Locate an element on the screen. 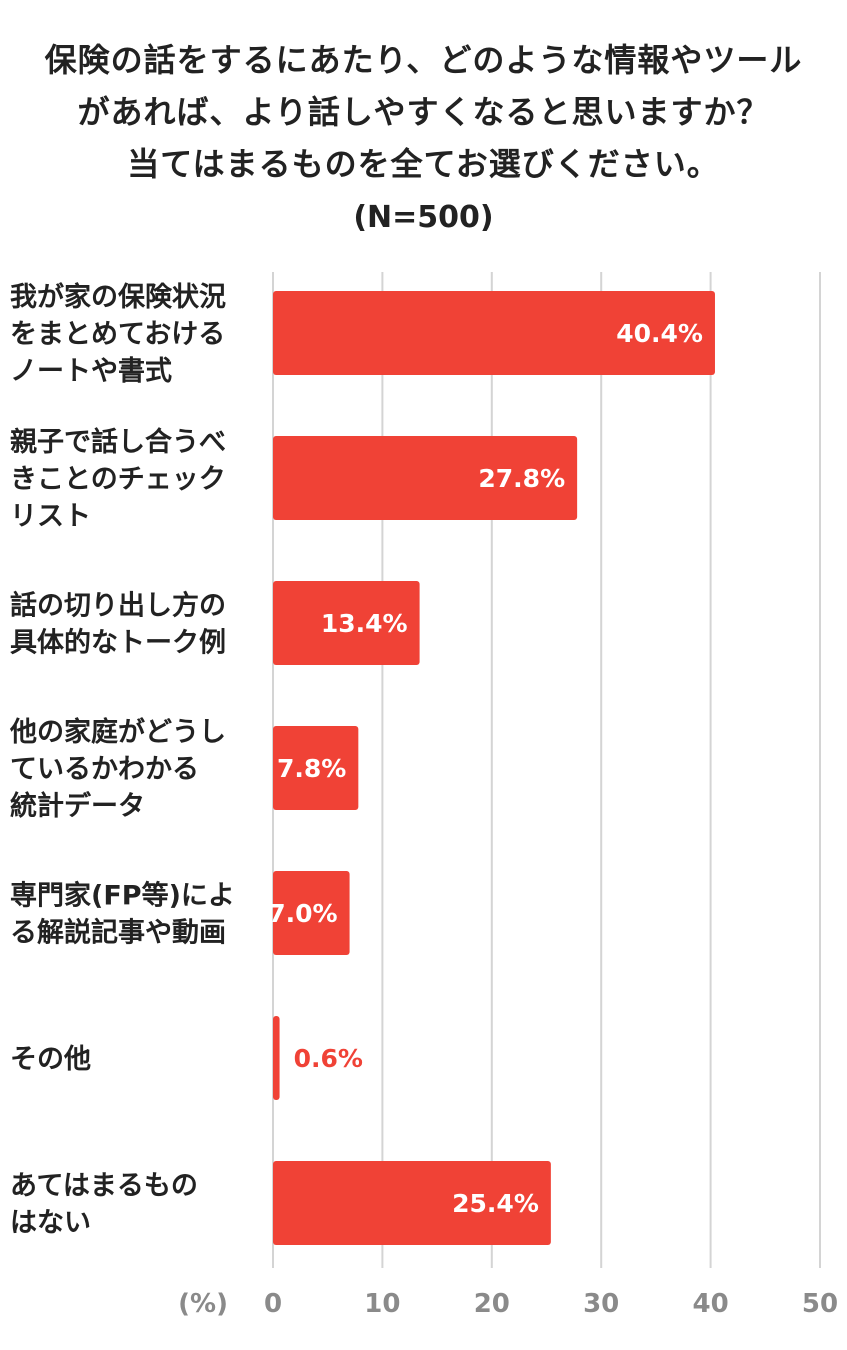 The image size is (847, 1350). value-label-2: 27.8% is located at coordinates (521, 478).